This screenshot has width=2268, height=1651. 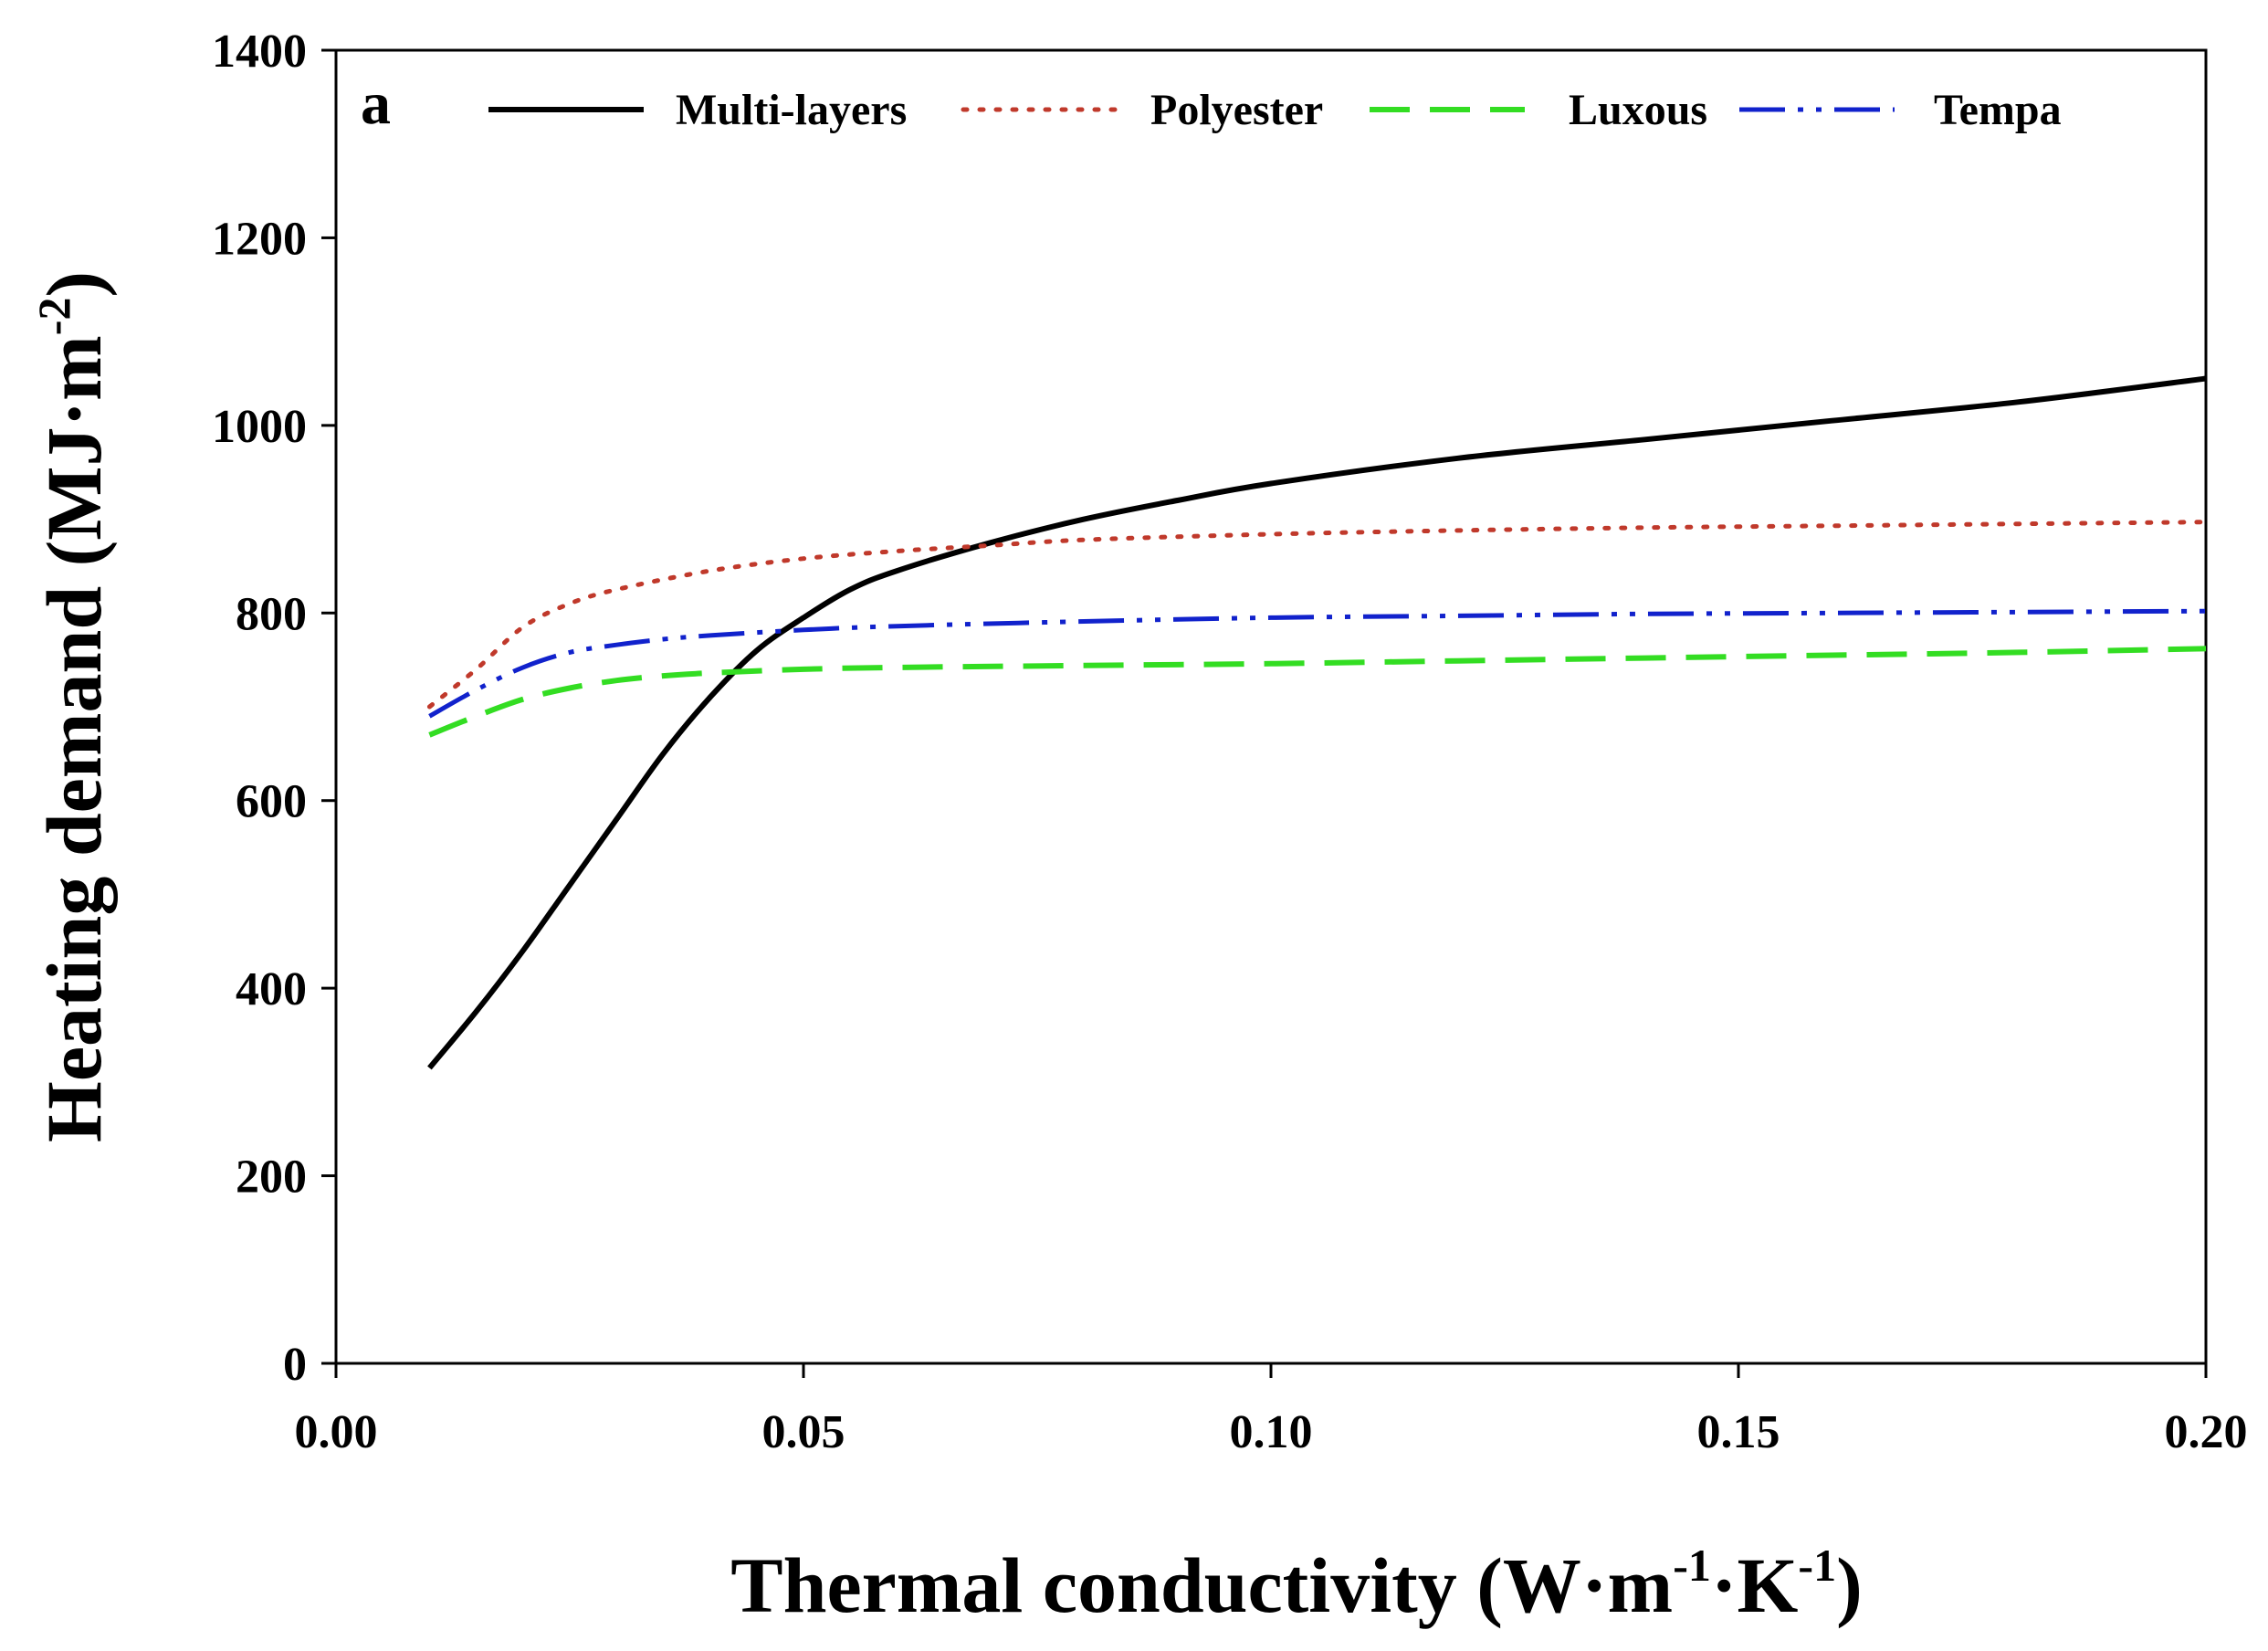 I want to click on x-tick-label: 0.05, so click(x=803, y=1432).